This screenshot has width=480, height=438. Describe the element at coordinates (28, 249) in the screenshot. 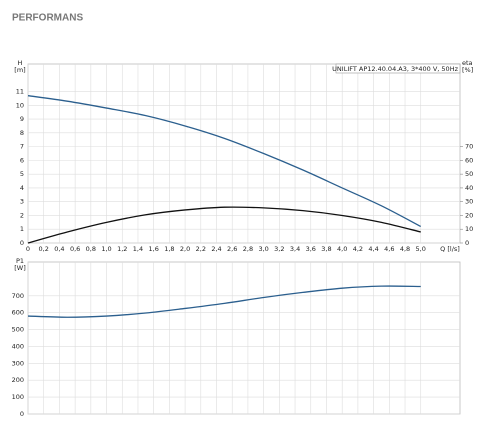

I see `x-tick-label: 0` at that location.